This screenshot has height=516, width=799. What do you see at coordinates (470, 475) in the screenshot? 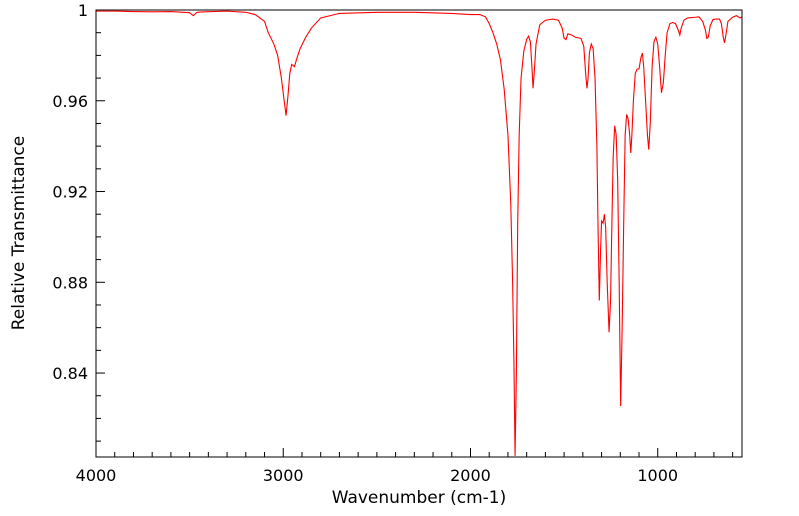
I see `x-tick-label: 2000` at bounding box center [470, 475].